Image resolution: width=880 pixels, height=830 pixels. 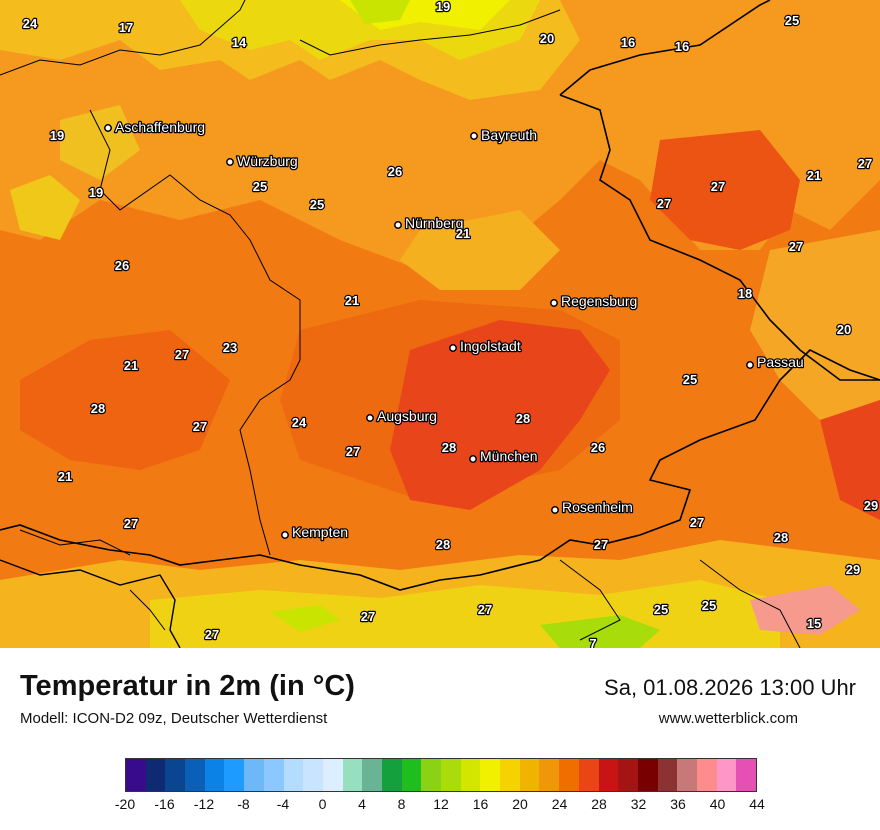 I want to click on legend-tick-label: -12, so click(x=204, y=804).